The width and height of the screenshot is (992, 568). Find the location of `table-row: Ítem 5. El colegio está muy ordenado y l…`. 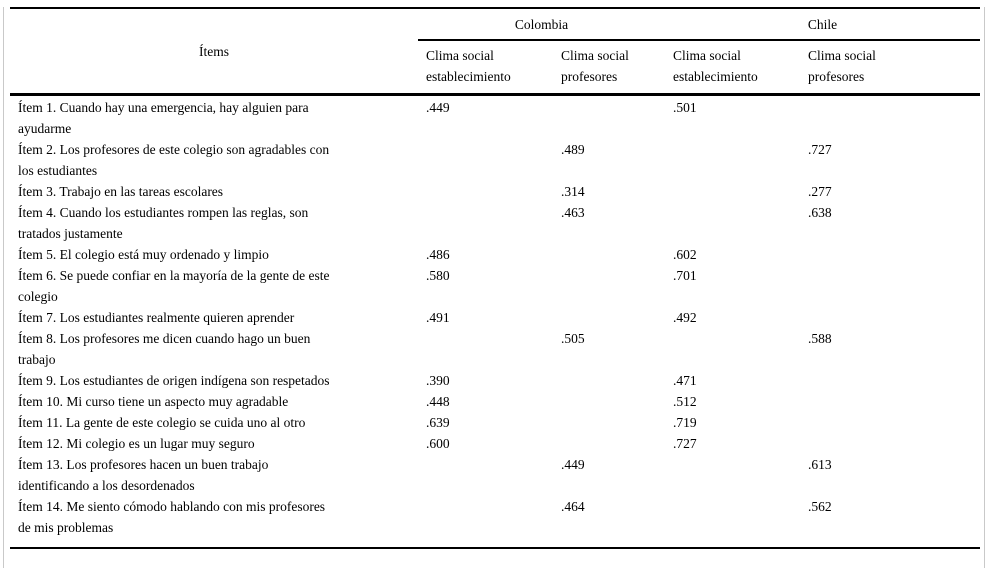

table-row: Ítem 5. El colegio está muy ordenado y l… is located at coordinates (495, 254).